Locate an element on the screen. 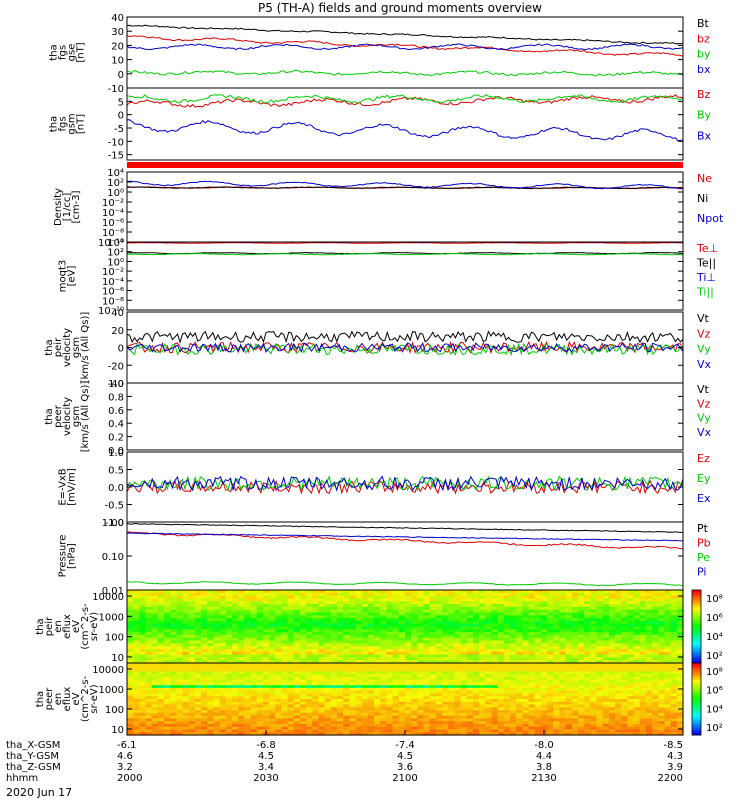  y-tick-label: 10² is located at coordinates (115, 253).